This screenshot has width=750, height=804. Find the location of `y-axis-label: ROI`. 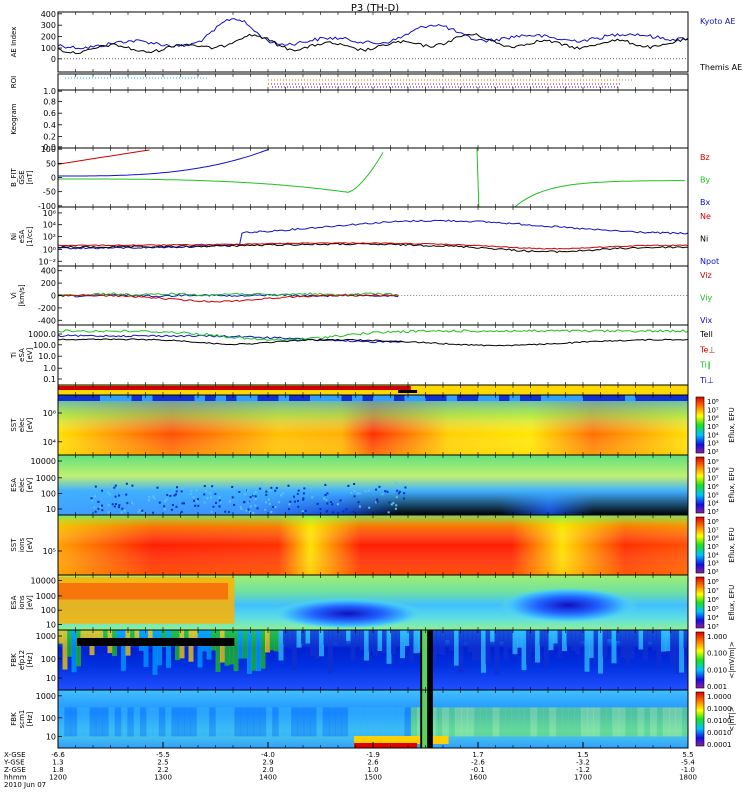

y-axis-label: ROI is located at coordinates (14, 82).